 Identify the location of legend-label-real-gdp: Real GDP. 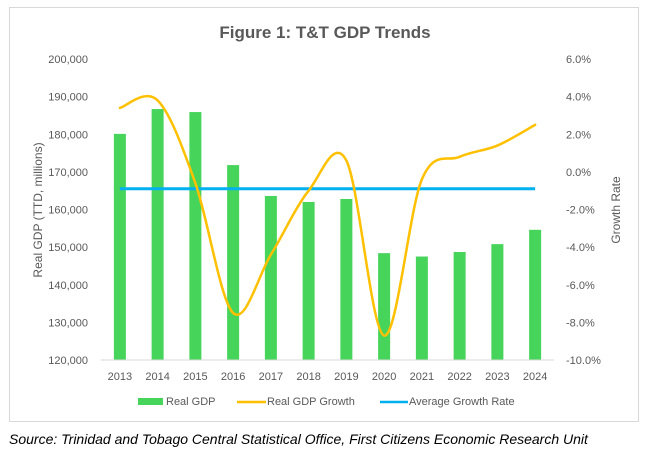
(191, 402).